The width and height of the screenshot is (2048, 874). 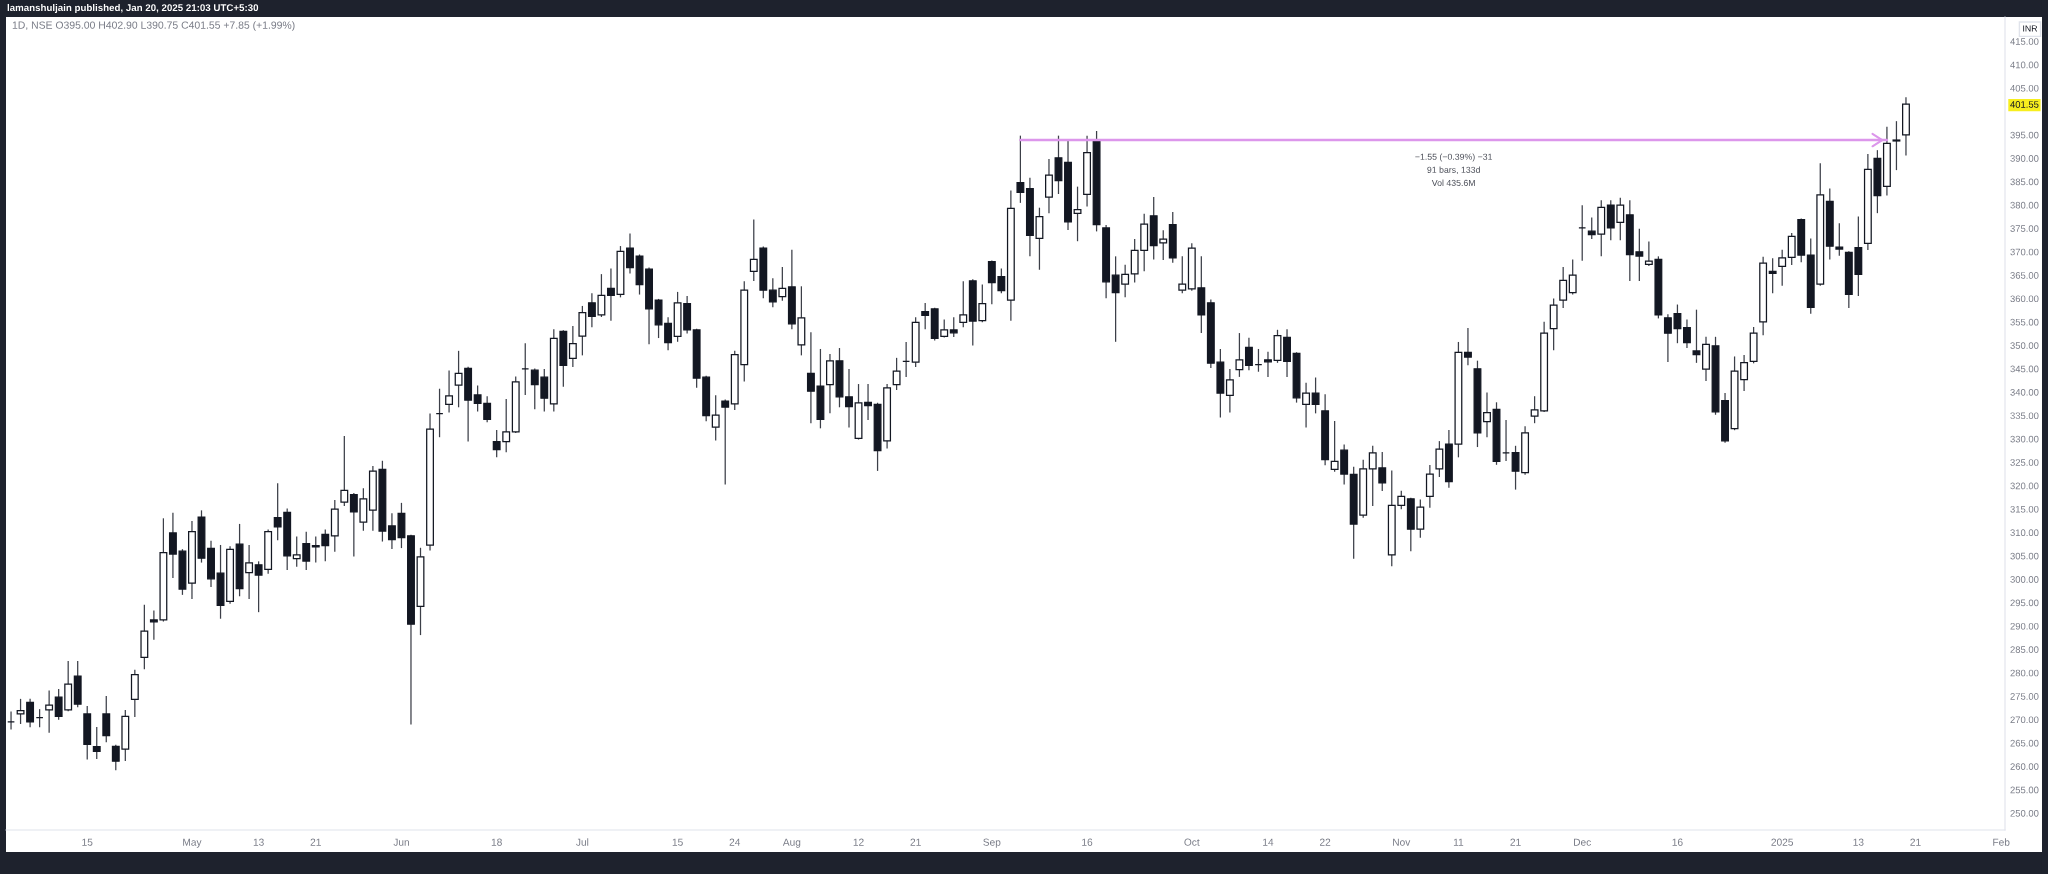 What do you see at coordinates (1453, 182) in the screenshot?
I see `annotation: Vol 435.6M` at bounding box center [1453, 182].